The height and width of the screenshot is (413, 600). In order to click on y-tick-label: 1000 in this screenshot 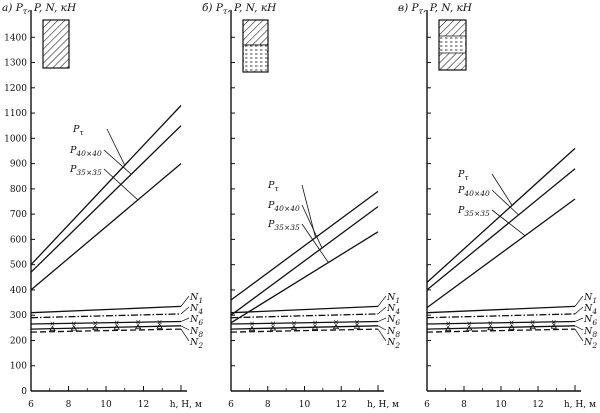, I will do `click(15, 139)`.